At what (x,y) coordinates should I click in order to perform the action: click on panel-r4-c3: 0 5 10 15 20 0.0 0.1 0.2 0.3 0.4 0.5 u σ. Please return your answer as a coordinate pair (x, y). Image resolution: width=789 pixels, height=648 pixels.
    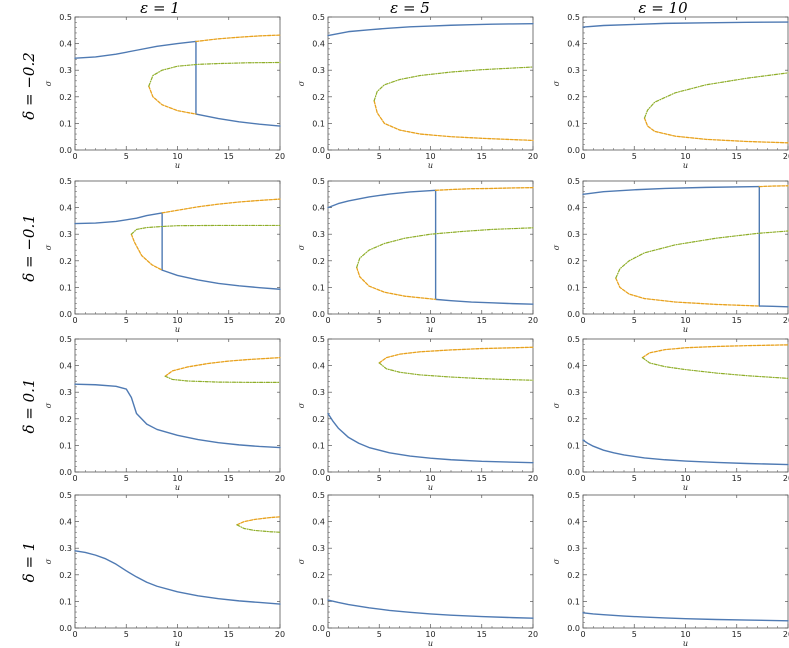
    Looking at the image, I should click on (670, 569).